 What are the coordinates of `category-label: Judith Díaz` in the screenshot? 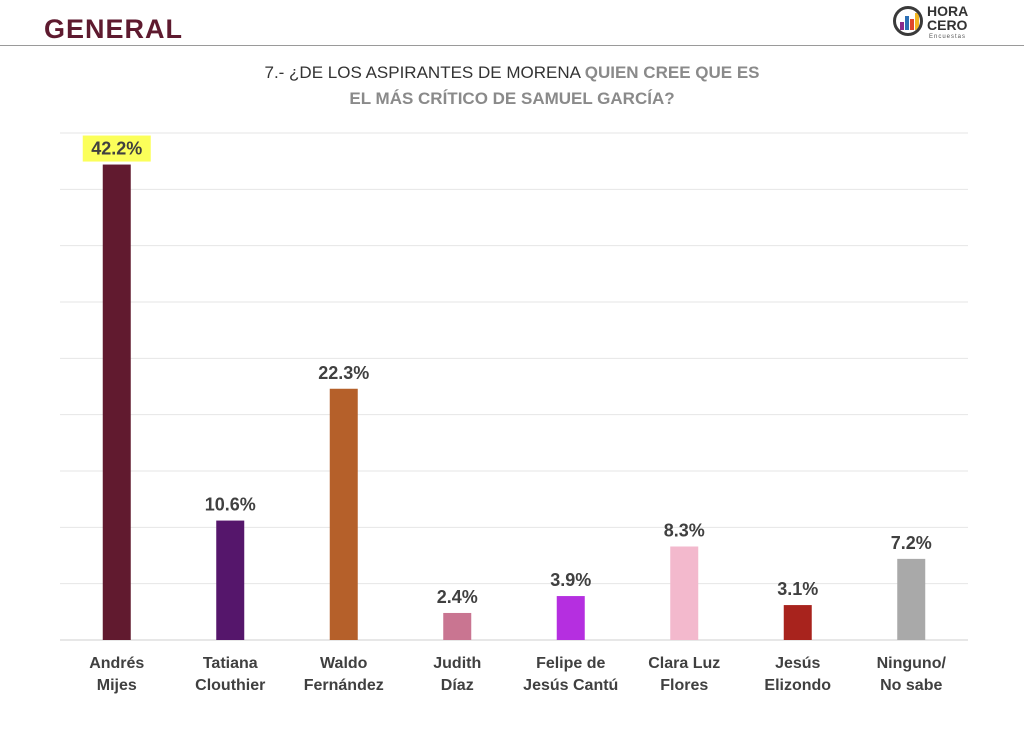 It's located at (457, 674).